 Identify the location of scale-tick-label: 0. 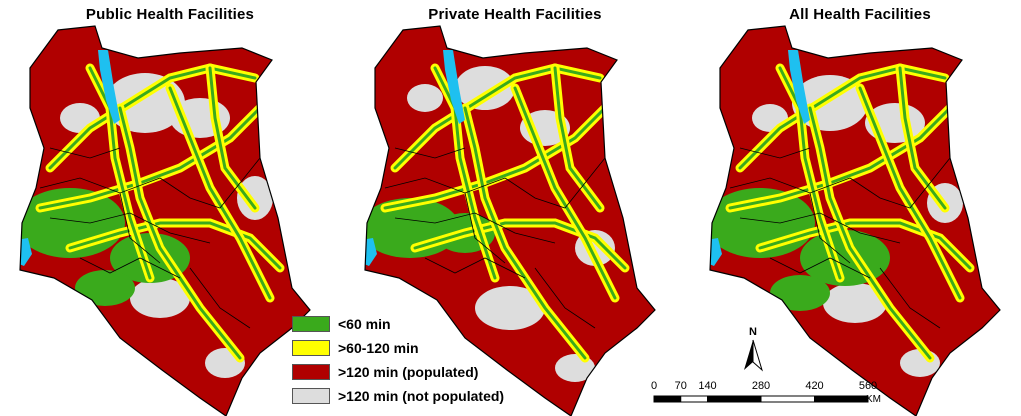
(654, 386).